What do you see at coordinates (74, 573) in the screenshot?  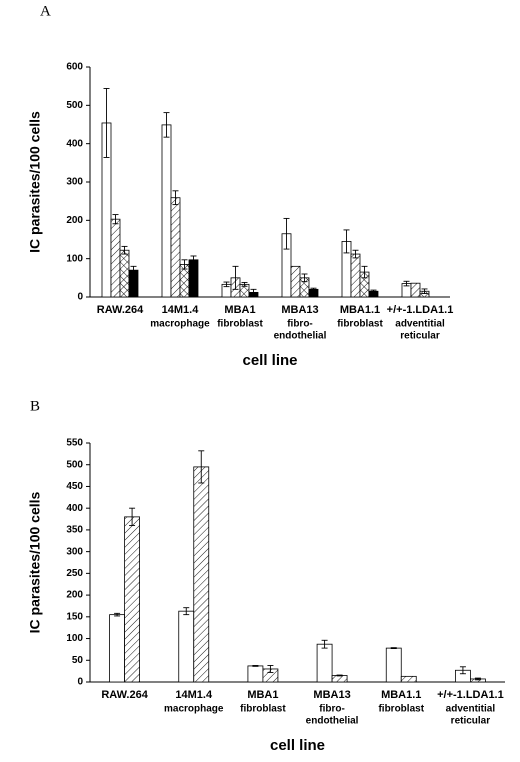 I see `y-tick-label: 250` at bounding box center [74, 573].